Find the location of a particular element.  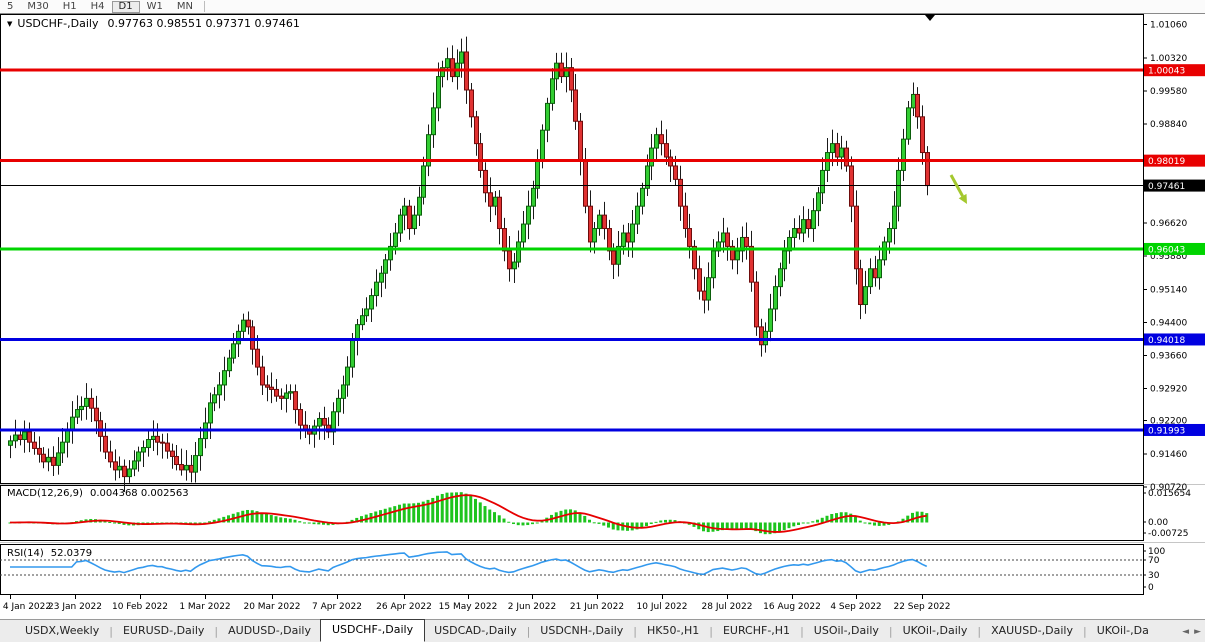

chart-tab-usdcad-daily: USDCAD-,Daily is located at coordinates (475, 630).